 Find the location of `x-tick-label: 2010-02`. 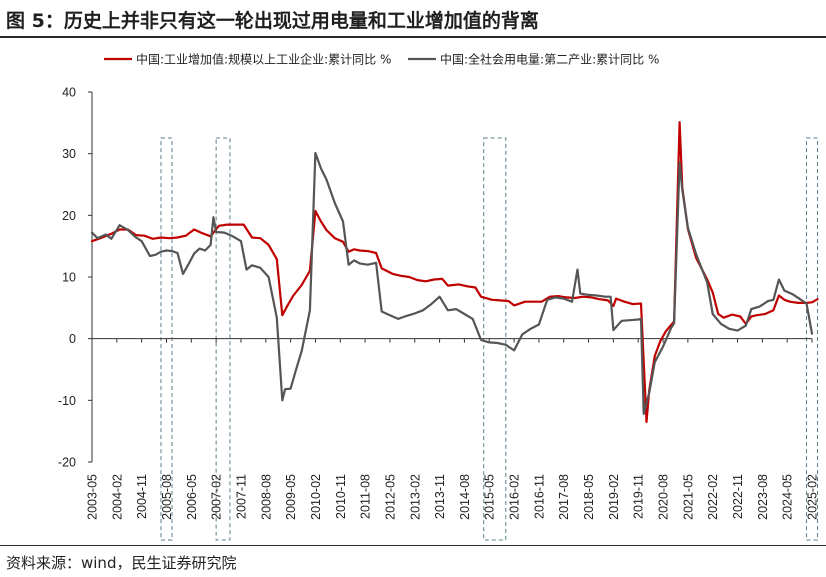

x-tick-label: 2010-02 is located at coordinates (316, 497).